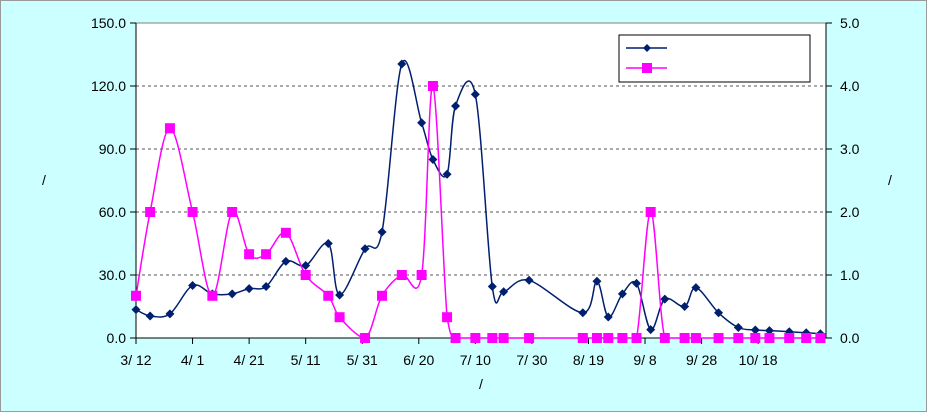 This screenshot has height=417, width=927. What do you see at coordinates (418, 360) in the screenshot?
I see `x-axis-tick-label: 6/ 20` at bounding box center [418, 360].